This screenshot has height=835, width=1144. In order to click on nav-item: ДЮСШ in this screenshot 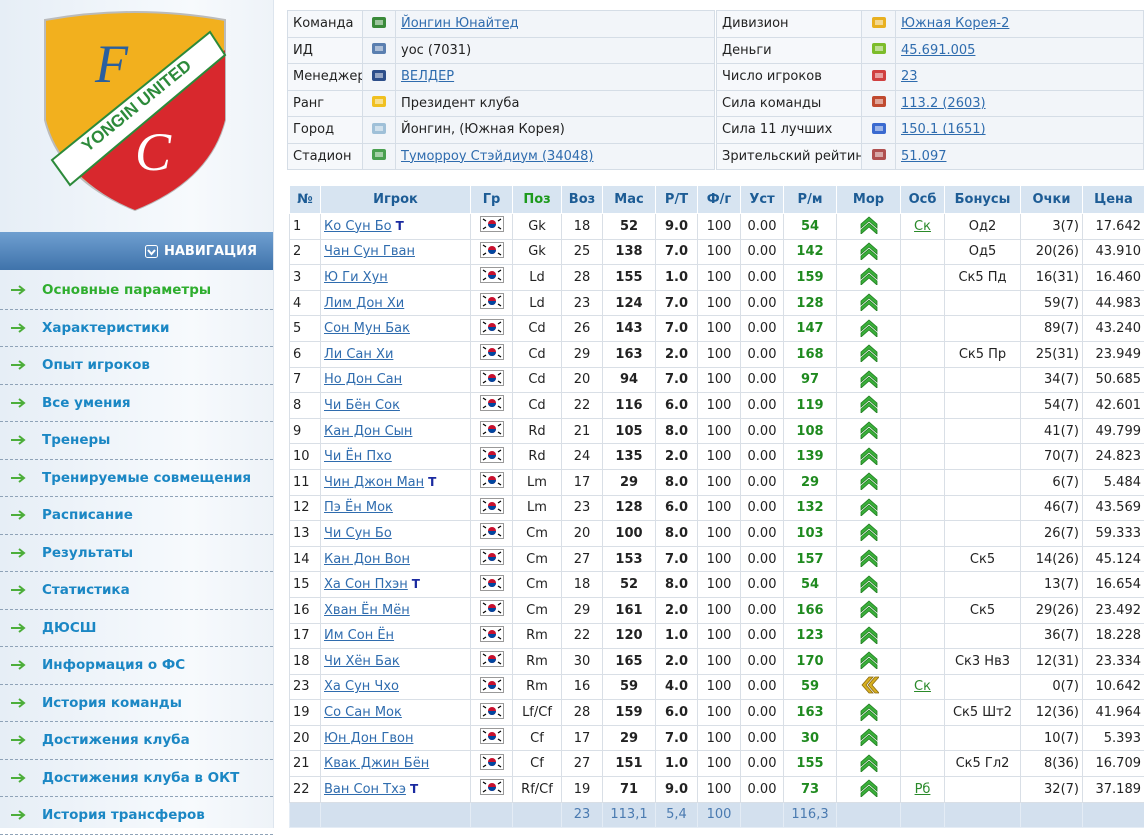, I will do `click(136, 629)`.